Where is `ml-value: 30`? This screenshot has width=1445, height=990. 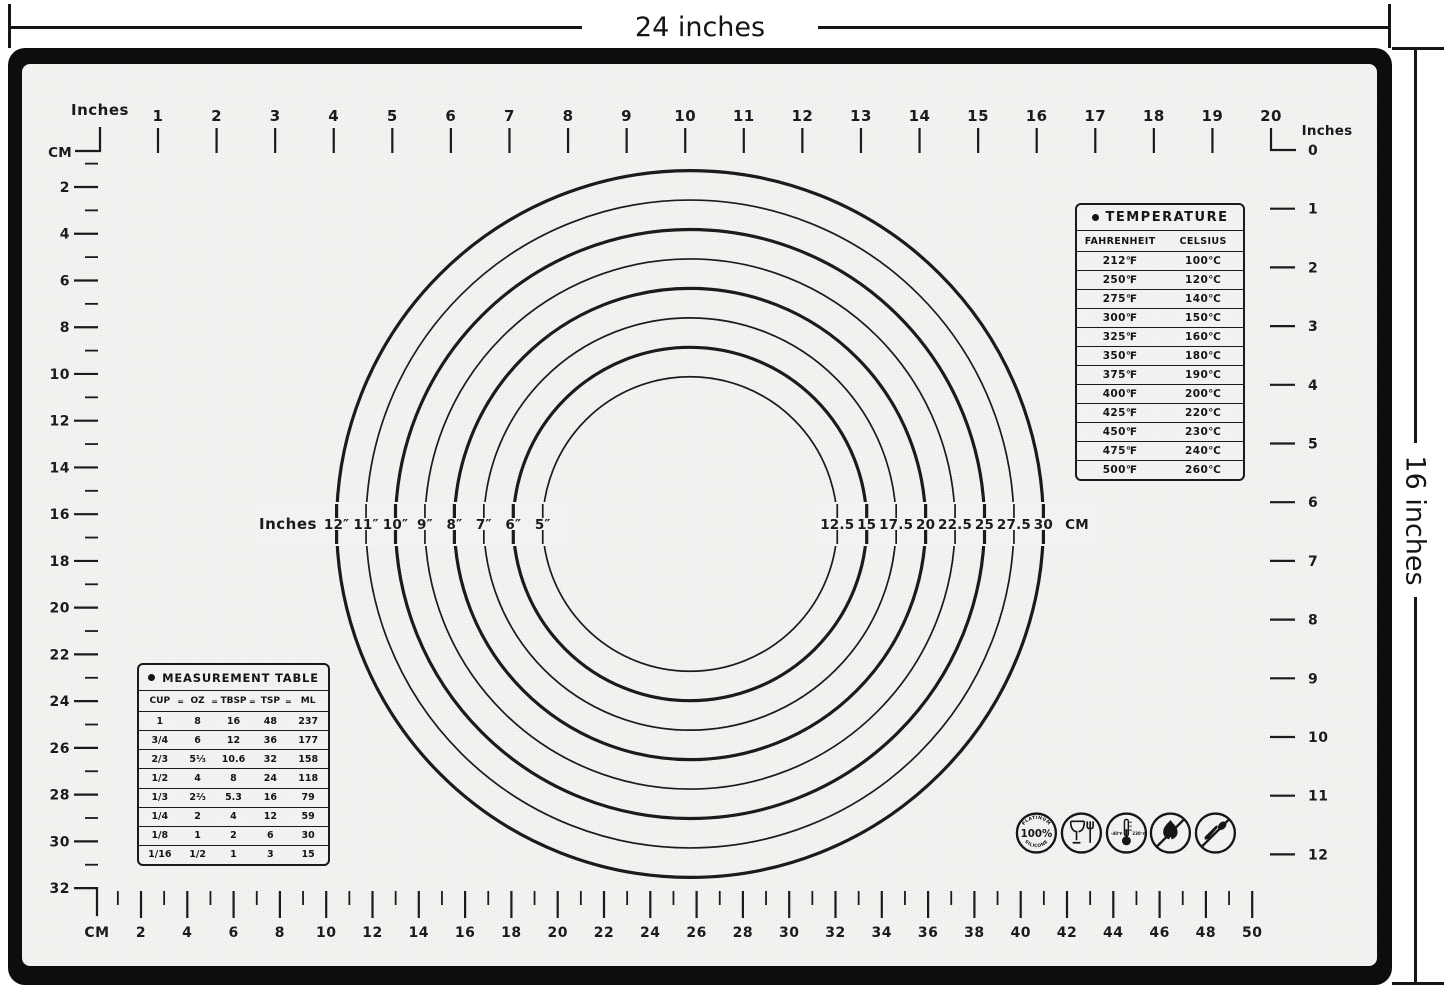 ml-value: 30 is located at coordinates (308, 836).